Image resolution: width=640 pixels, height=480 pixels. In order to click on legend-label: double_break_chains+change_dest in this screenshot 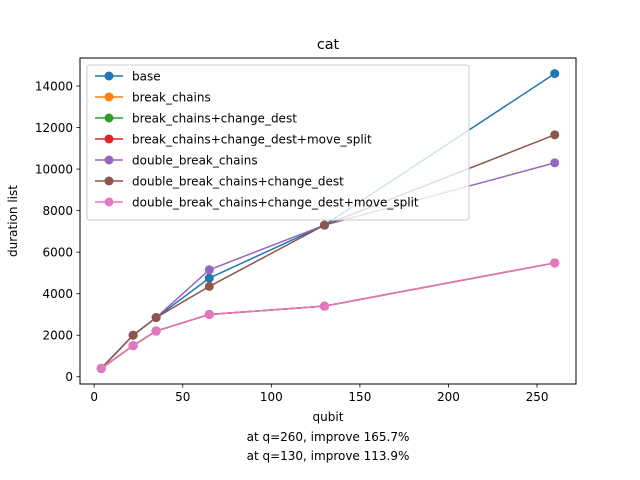, I will do `click(238, 181)`.